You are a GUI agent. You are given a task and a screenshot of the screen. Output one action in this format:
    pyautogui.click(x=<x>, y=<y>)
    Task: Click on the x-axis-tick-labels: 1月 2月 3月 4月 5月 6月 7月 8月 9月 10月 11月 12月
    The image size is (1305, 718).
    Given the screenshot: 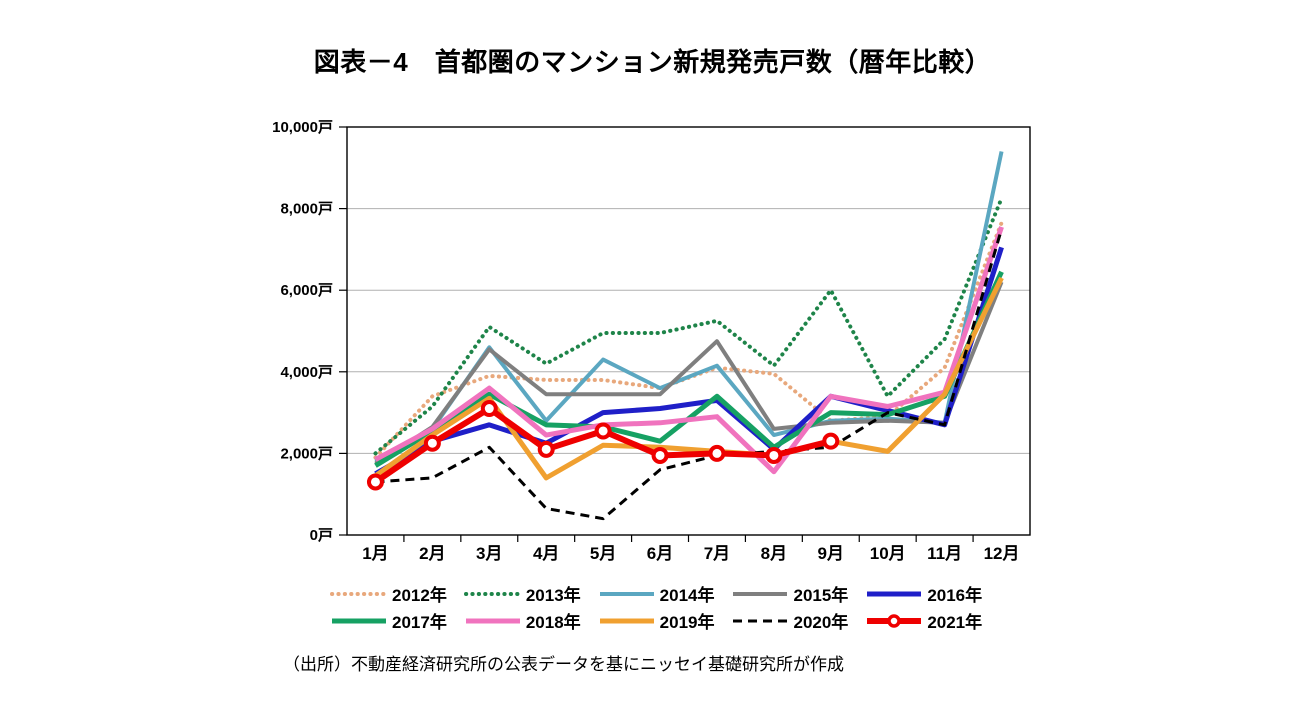 What is the action you would take?
    pyautogui.click(x=690, y=553)
    